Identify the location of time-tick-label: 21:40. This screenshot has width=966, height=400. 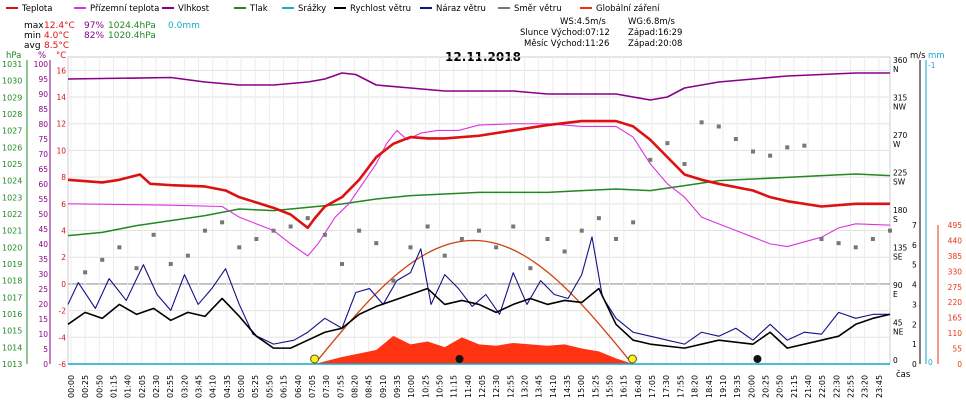
(808, 386).